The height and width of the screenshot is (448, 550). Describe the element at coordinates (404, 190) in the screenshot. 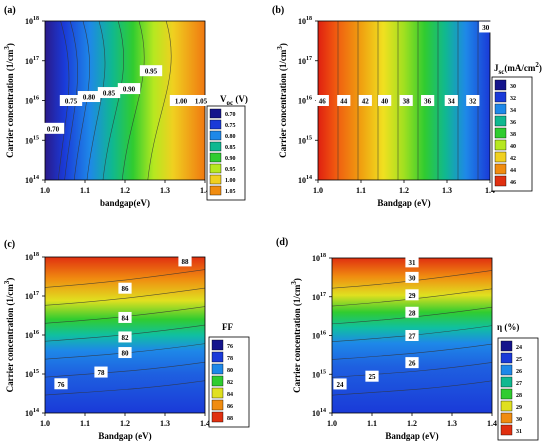

I see `x-tick-label: 1.2` at that location.